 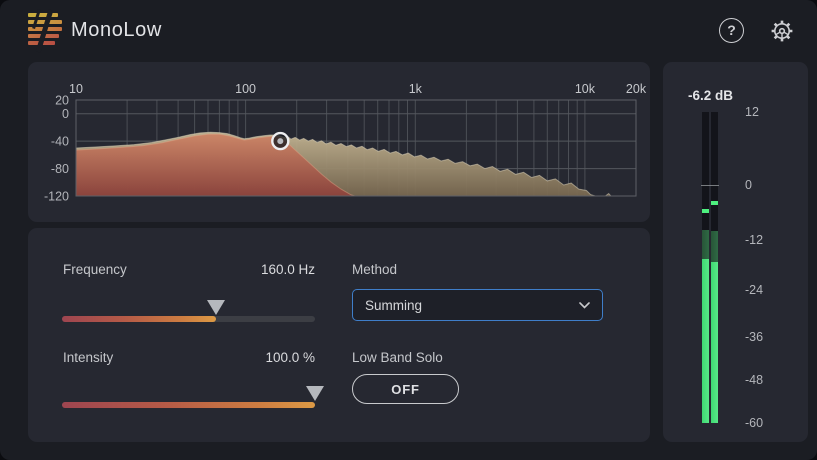 I want to click on meter-tick-label: -48, so click(x=754, y=380).